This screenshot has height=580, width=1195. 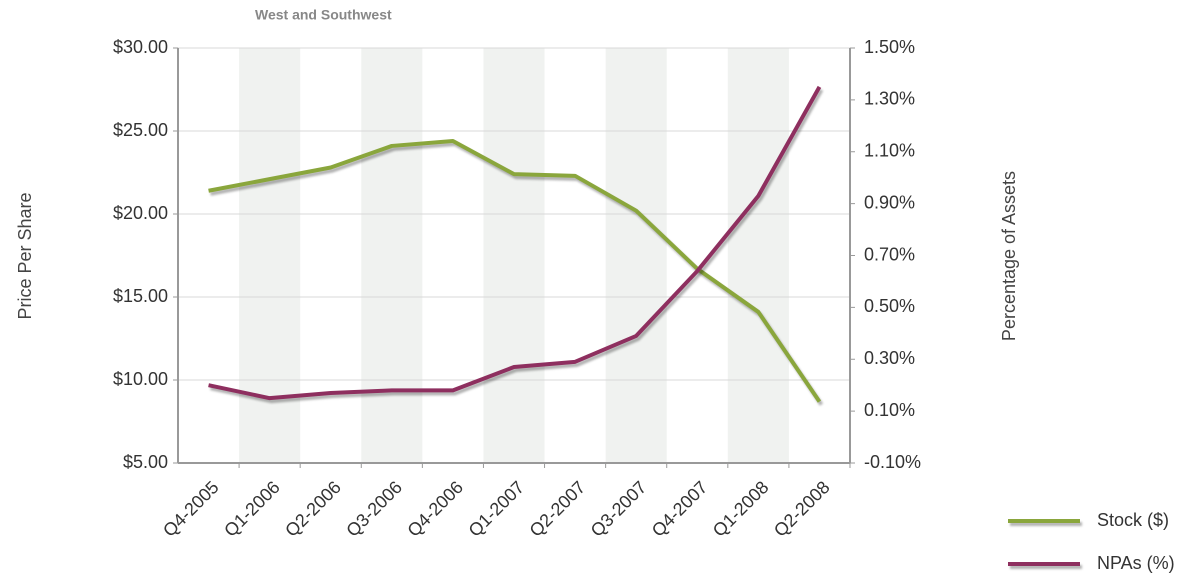 I want to click on y-axis-title: Price Per Share, so click(x=25, y=255).